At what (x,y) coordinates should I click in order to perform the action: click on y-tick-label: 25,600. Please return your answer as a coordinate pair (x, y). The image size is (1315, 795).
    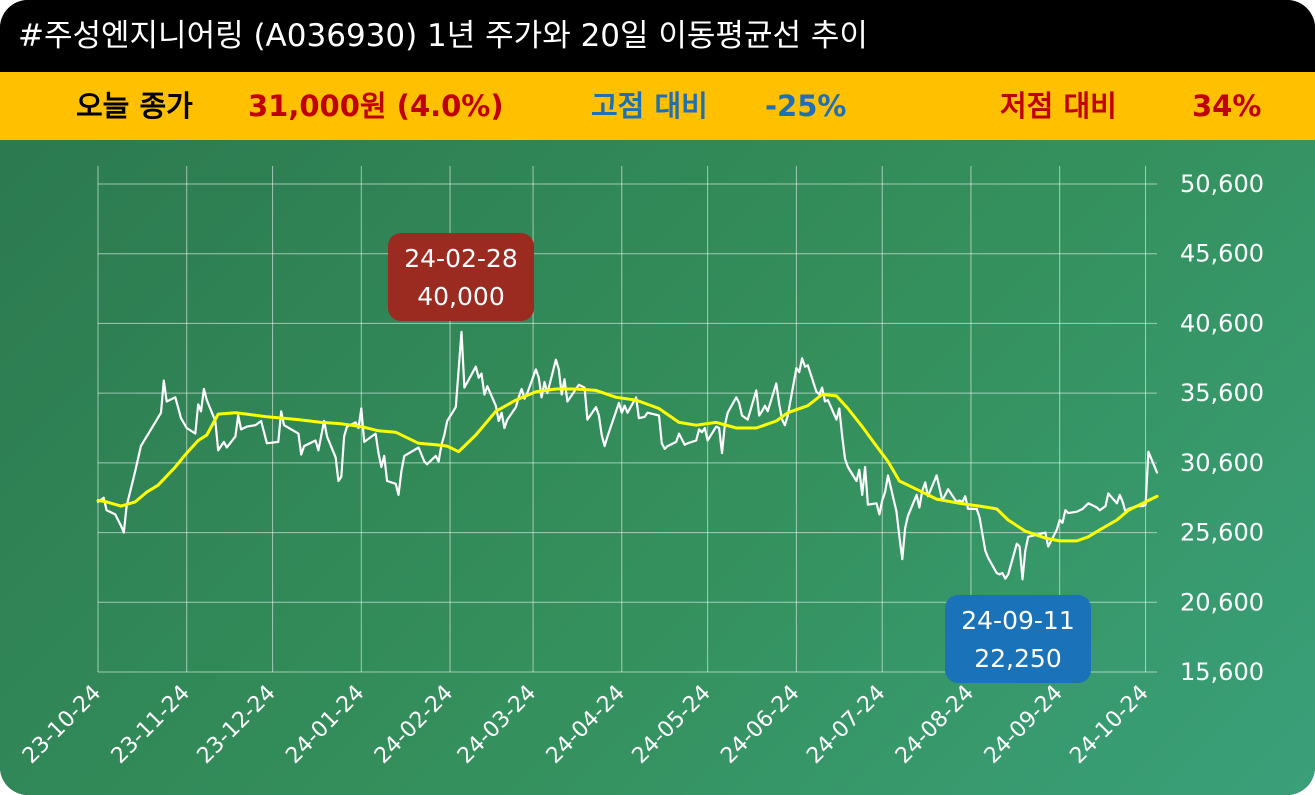
    Looking at the image, I should click on (1222, 533).